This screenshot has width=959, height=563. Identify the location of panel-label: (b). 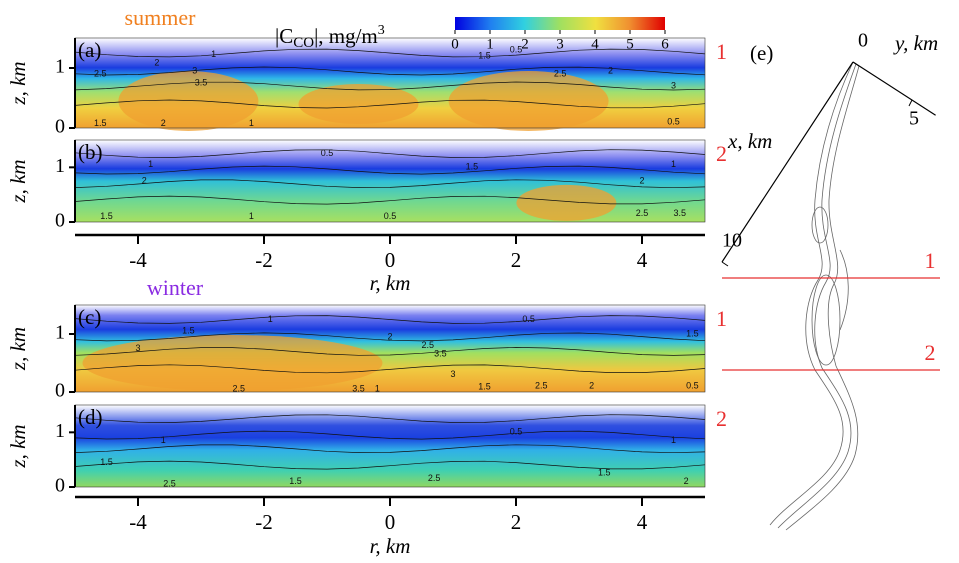
(90, 152).